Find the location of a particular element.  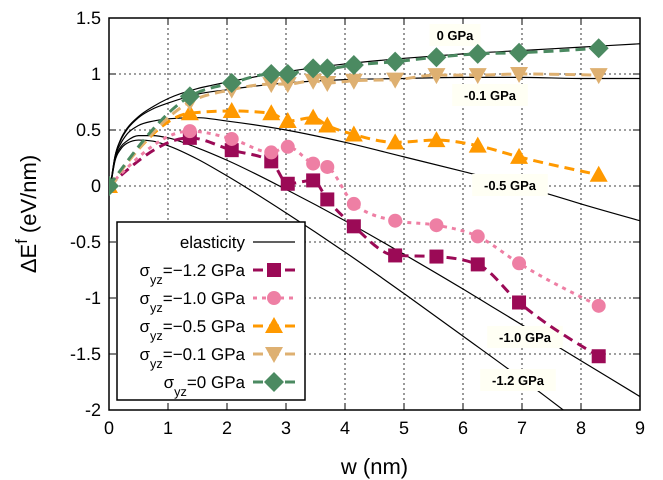

y-tick-label: -1 is located at coordinates (92, 298).